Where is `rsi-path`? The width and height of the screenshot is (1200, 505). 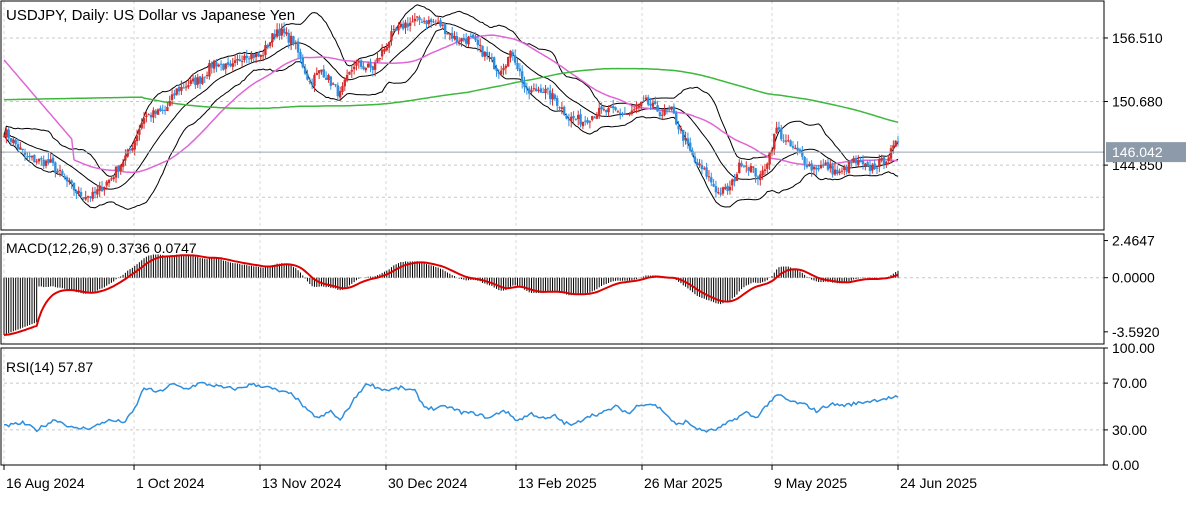 rsi-path is located at coordinates (451, 407).